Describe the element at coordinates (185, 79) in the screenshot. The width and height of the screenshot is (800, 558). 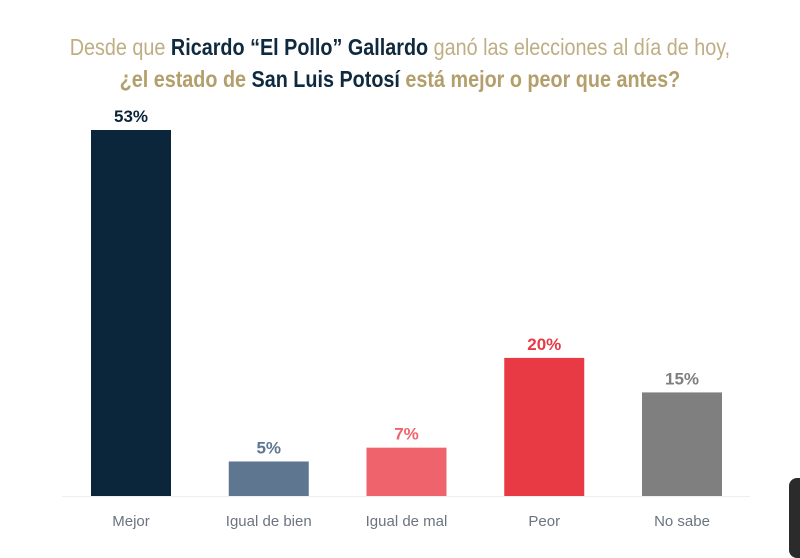
I see `title-segment: ¿el estado de` at that location.